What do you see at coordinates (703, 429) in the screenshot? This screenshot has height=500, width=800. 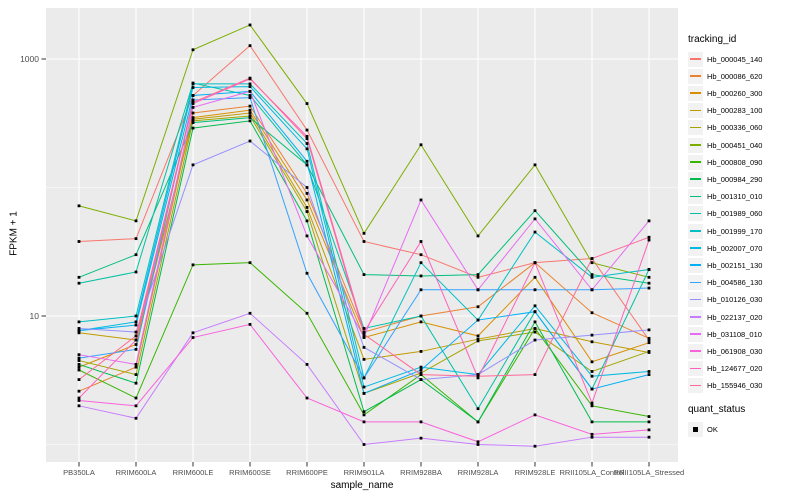 I see `legend-item-quant-ok: OK` at bounding box center [703, 429].